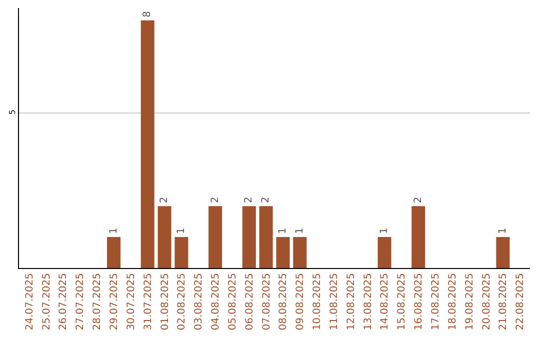 Image resolution: width=540 pixels, height=340 pixels. I want to click on x-tick-label: 11.08.2025, so click(334, 301).